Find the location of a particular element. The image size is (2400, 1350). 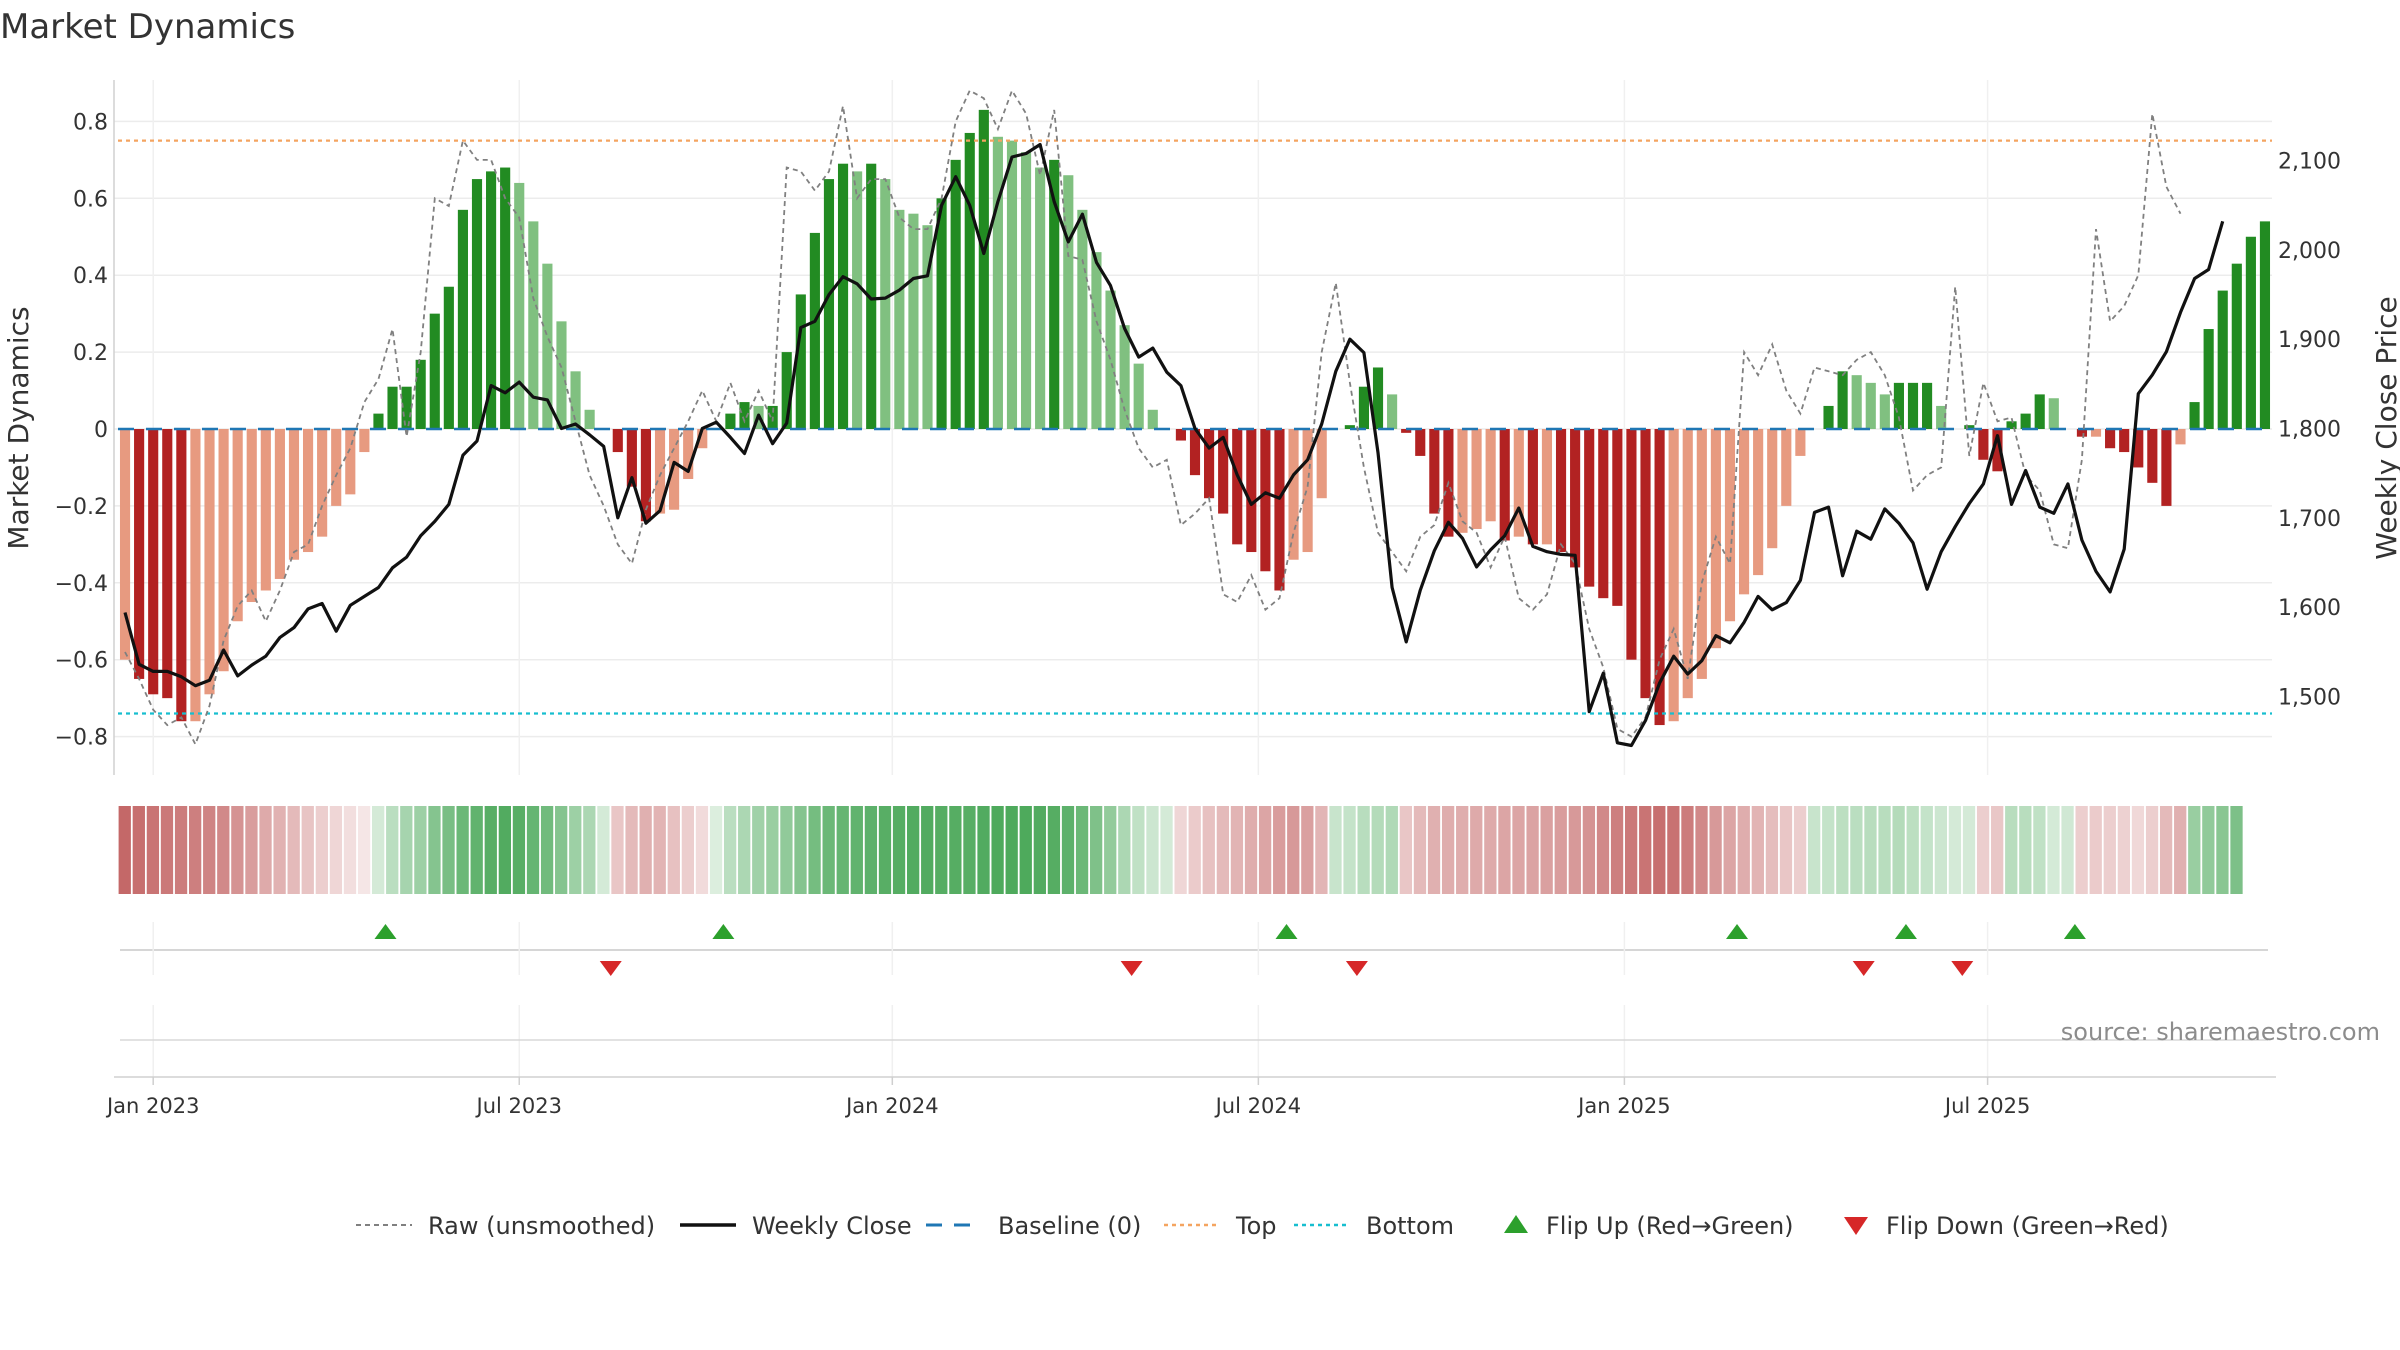

regime-heat-strip is located at coordinates (1180, 850).